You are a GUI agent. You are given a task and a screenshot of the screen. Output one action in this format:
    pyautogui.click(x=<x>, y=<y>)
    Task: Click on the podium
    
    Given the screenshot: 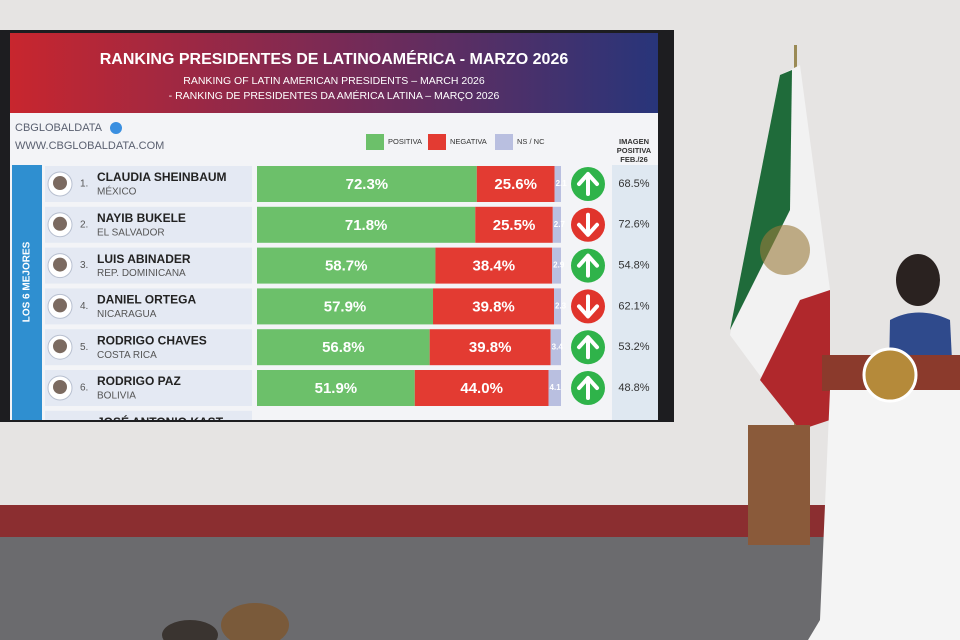 What is the action you would take?
    pyautogui.click(x=884, y=515)
    